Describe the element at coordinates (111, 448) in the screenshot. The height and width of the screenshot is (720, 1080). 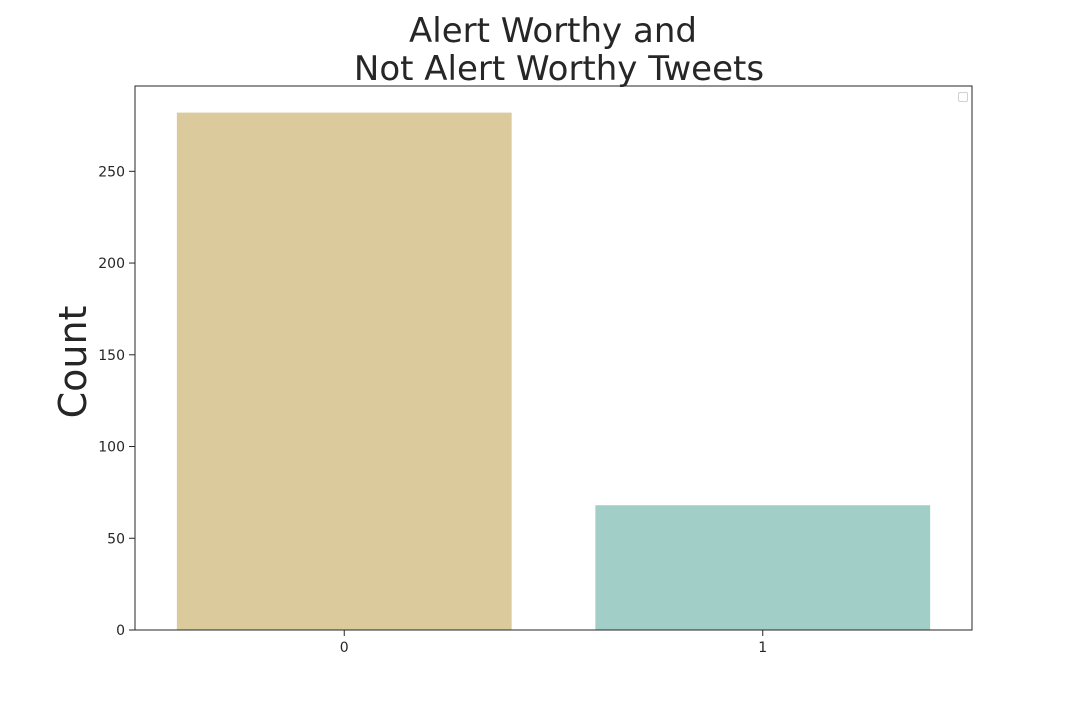
I see `y-tick-label: 100` at that location.